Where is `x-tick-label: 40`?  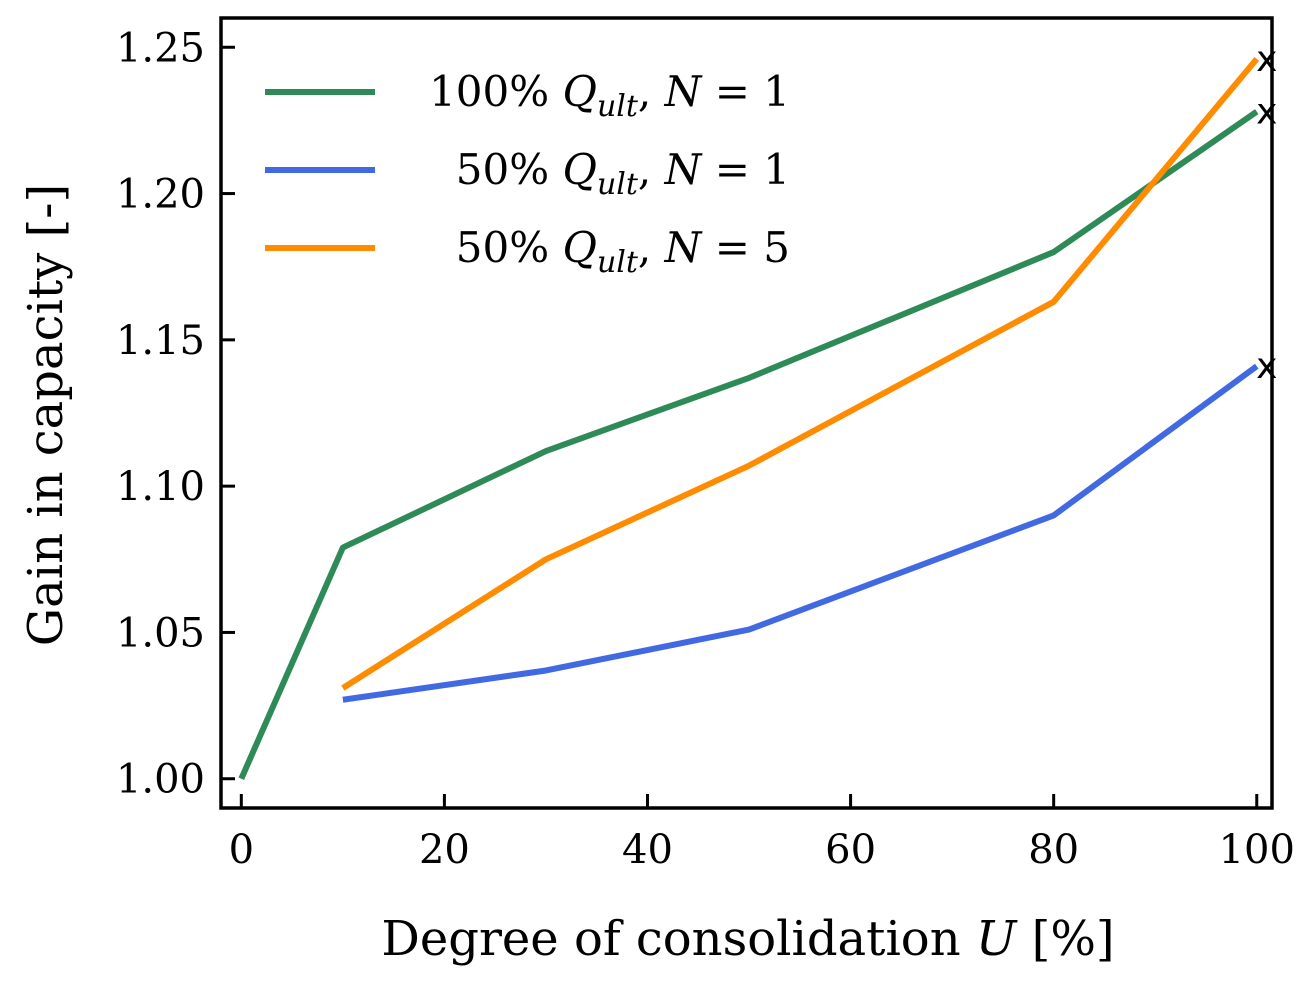
x-tick-label: 40 is located at coordinates (647, 850).